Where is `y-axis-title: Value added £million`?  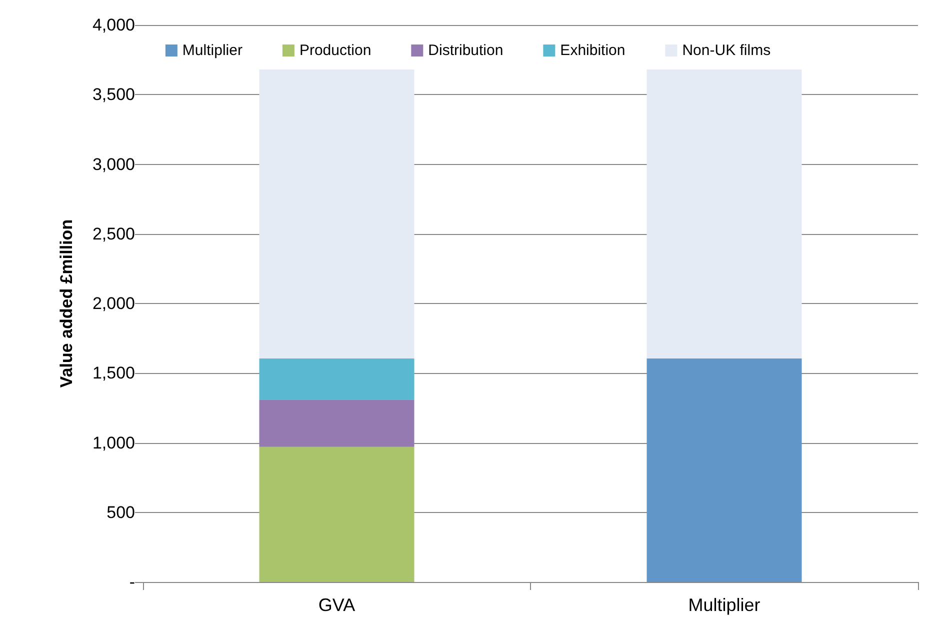 y-axis-title: Value added £million is located at coordinates (66, 303).